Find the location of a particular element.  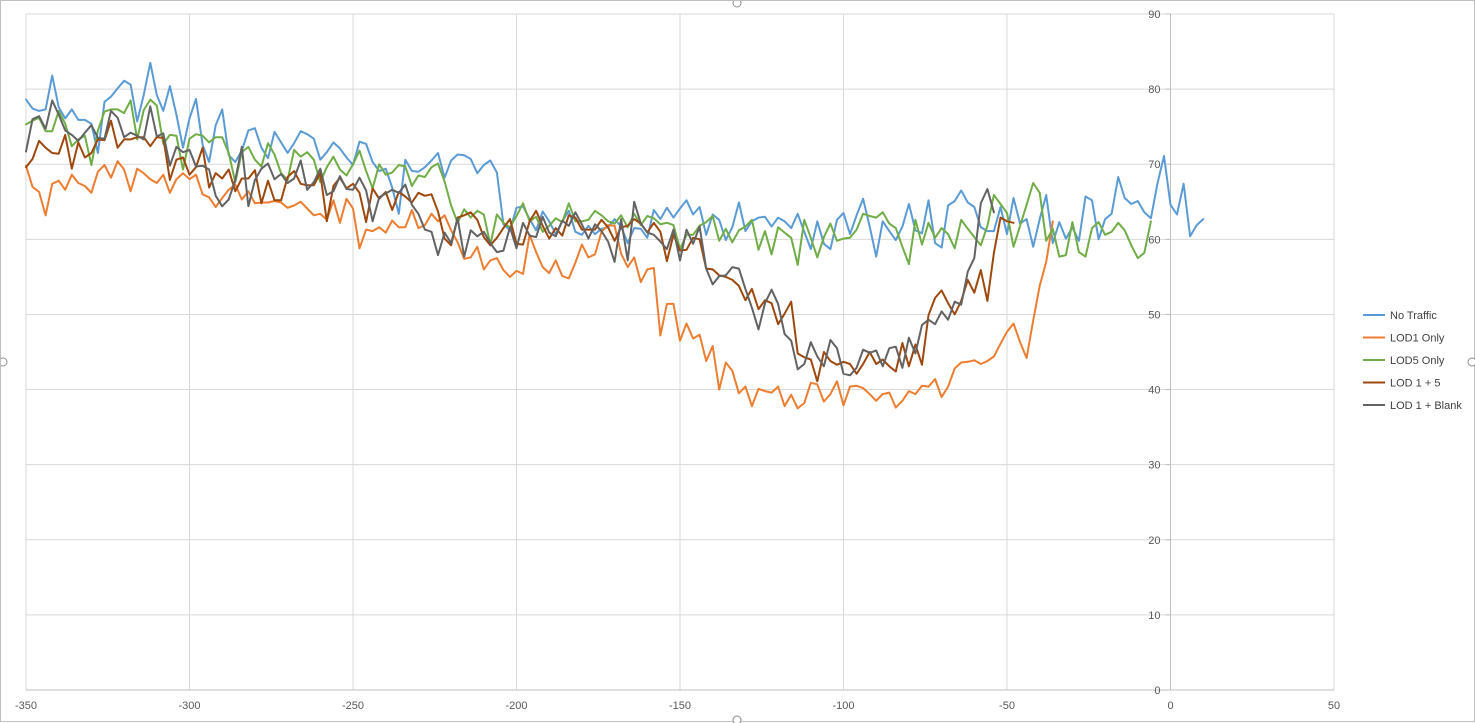

y-tick-label: 50 is located at coordinates (1154, 315).